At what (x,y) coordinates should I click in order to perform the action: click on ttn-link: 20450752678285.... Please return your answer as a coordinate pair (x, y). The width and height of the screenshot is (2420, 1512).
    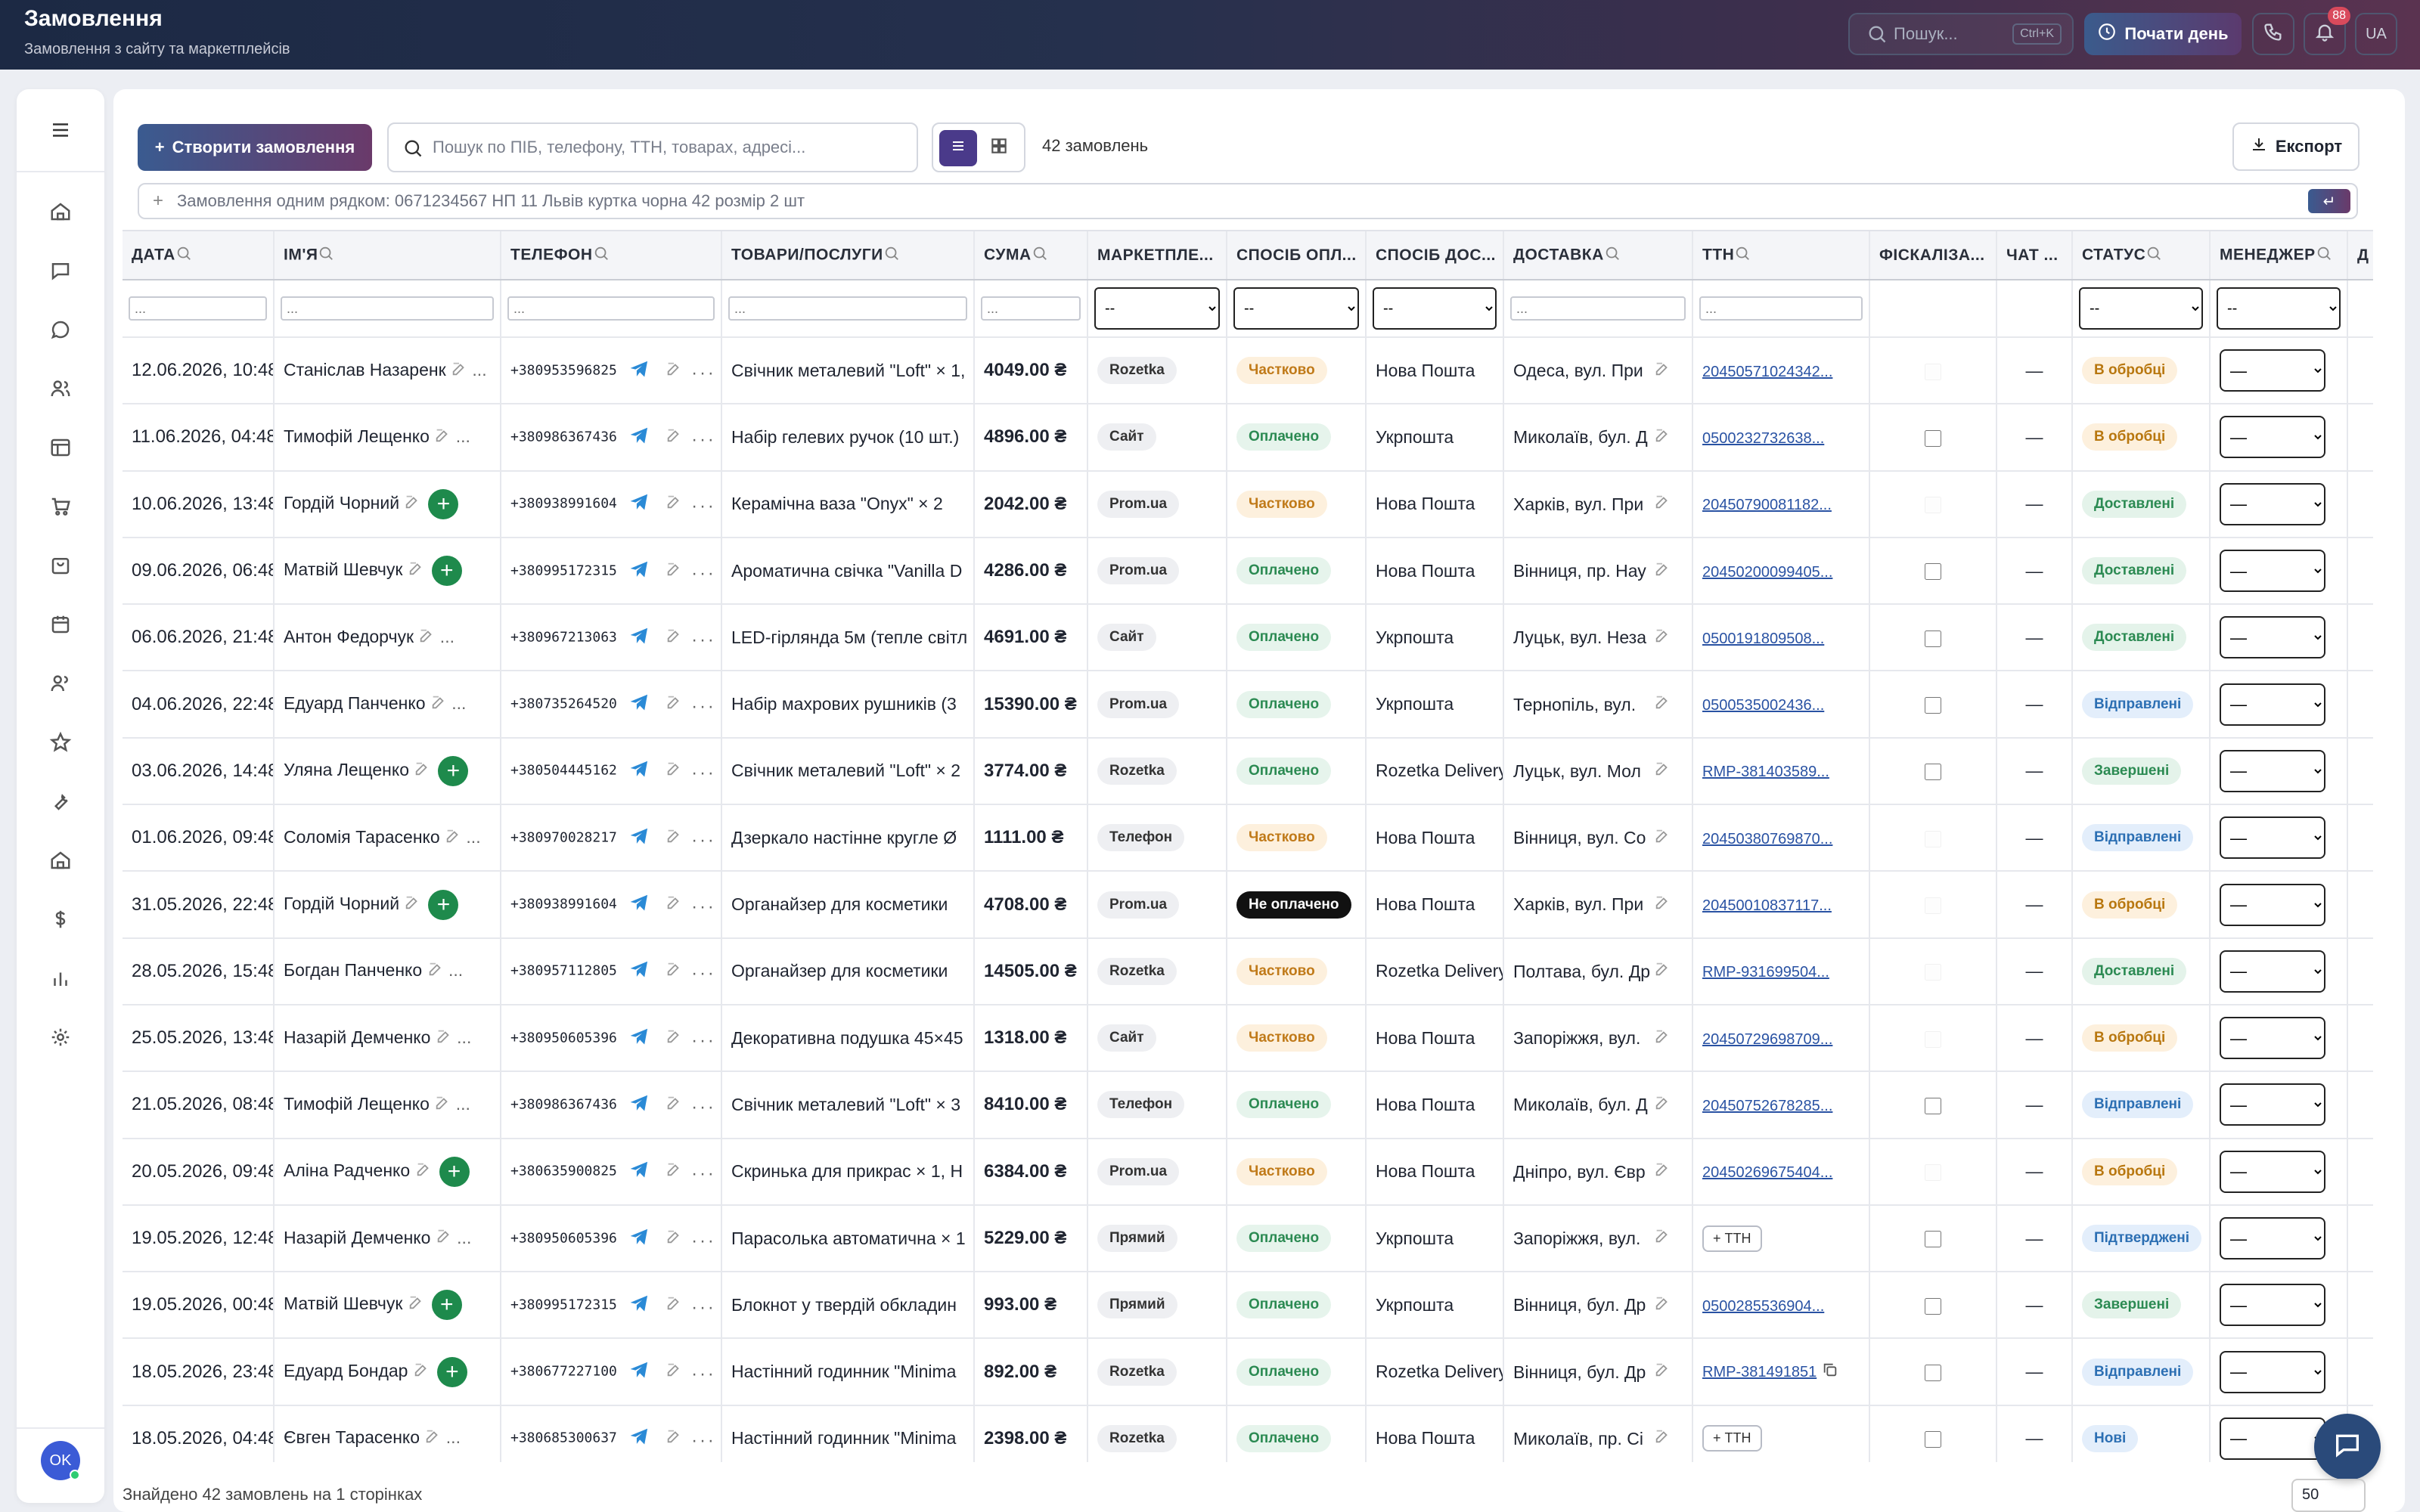
    Looking at the image, I should click on (1767, 1105).